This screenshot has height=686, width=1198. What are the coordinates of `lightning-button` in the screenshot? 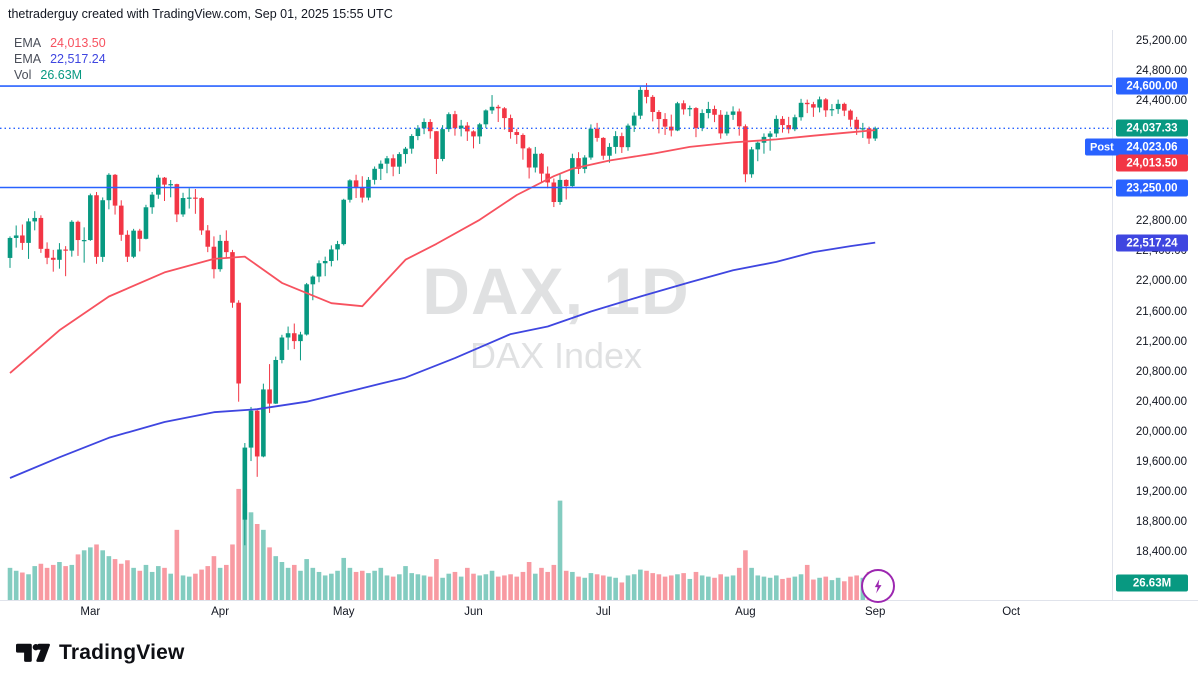 It's located at (878, 586).